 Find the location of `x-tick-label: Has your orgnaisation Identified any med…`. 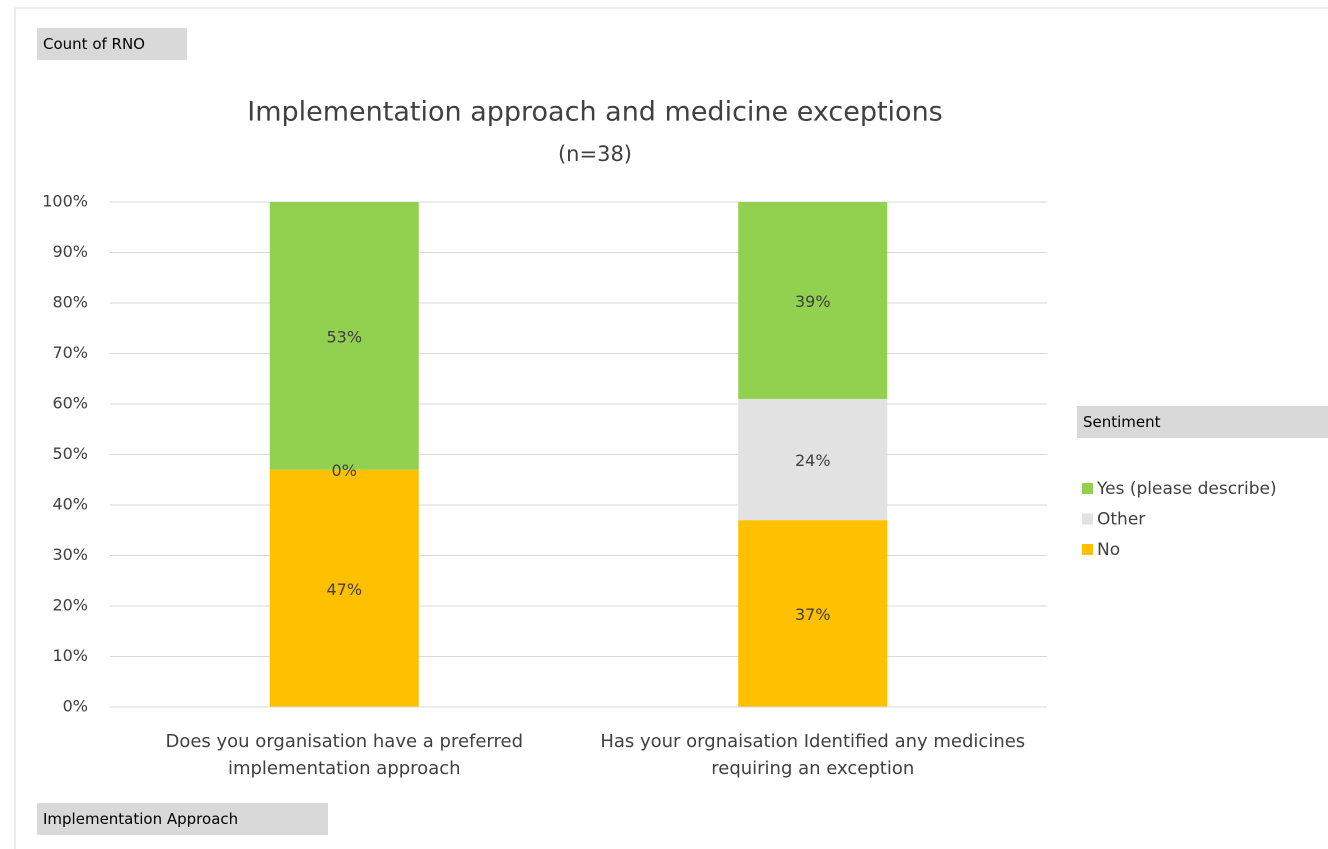

x-tick-label: Has your orgnaisation Identified any med… is located at coordinates (813, 755).